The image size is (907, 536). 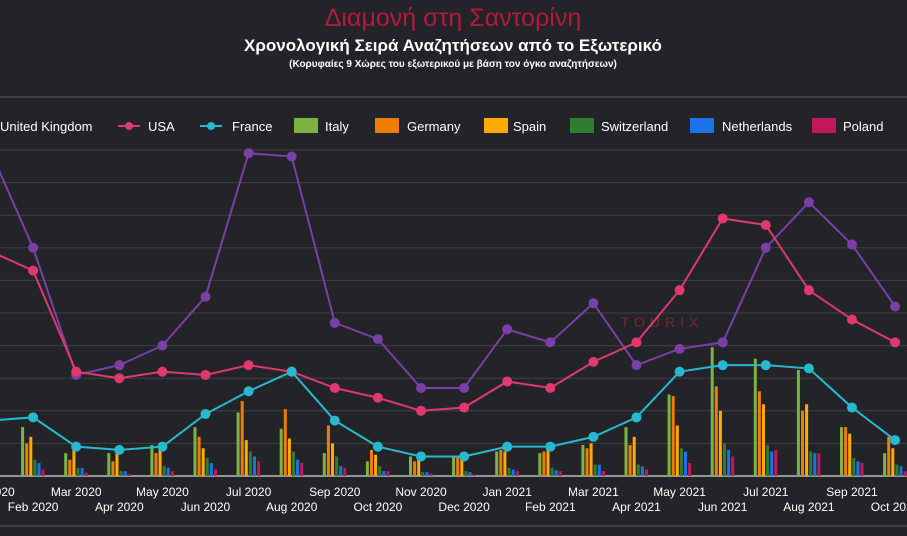 What do you see at coordinates (729, 462) in the screenshot?
I see `bar-netherlands-jun-2021` at bounding box center [729, 462].